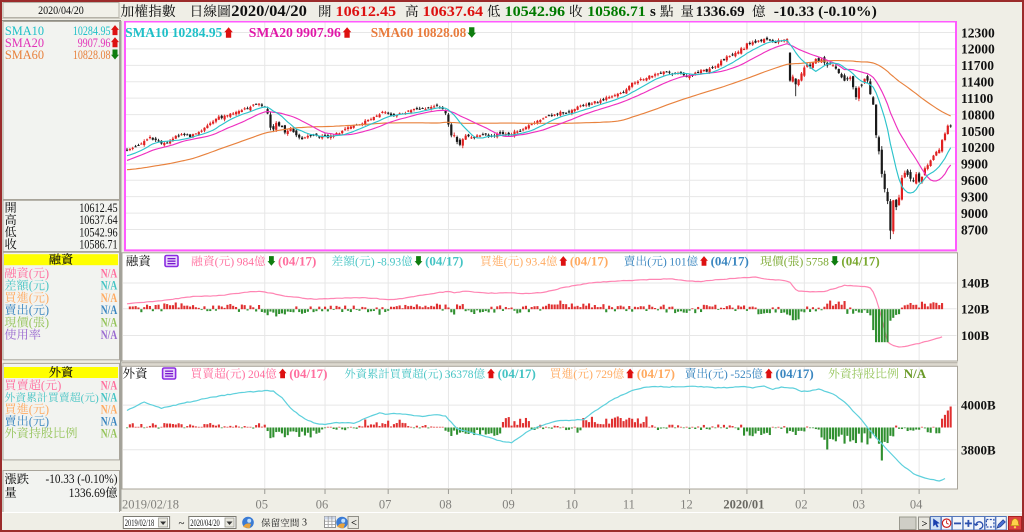 The width and height of the screenshot is (1024, 532). What do you see at coordinates (974, 197) in the screenshot?
I see `svg-text: 9300` at bounding box center [974, 197].